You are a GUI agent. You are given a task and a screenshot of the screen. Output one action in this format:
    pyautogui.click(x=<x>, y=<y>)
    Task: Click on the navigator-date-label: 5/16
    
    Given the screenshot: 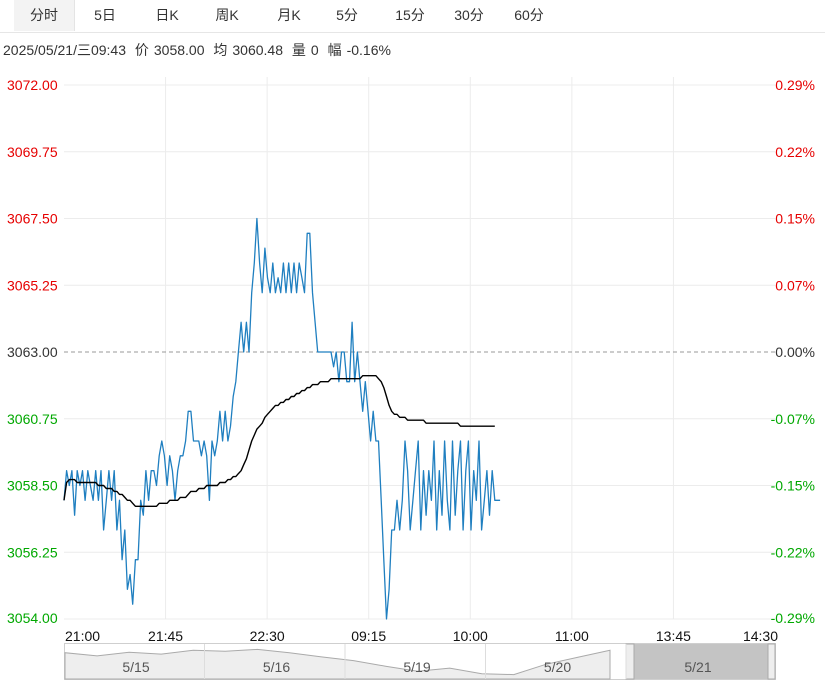 What is the action you would take?
    pyautogui.click(x=276, y=667)
    